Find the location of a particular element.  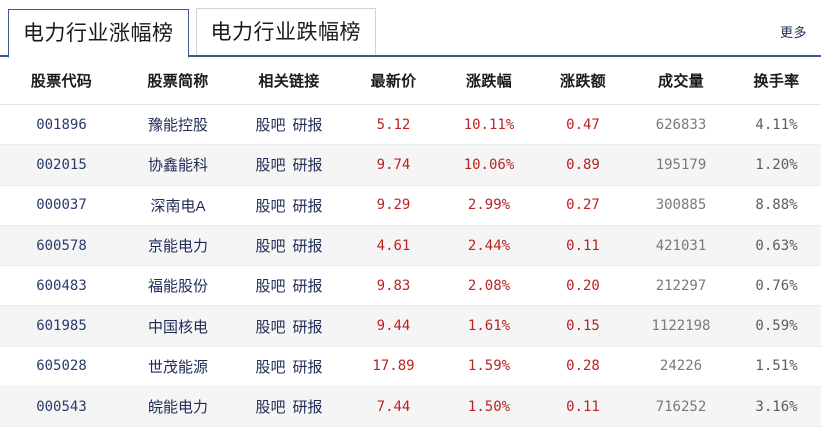

column-header-change-amt: 涨跌额 is located at coordinates (583, 81).